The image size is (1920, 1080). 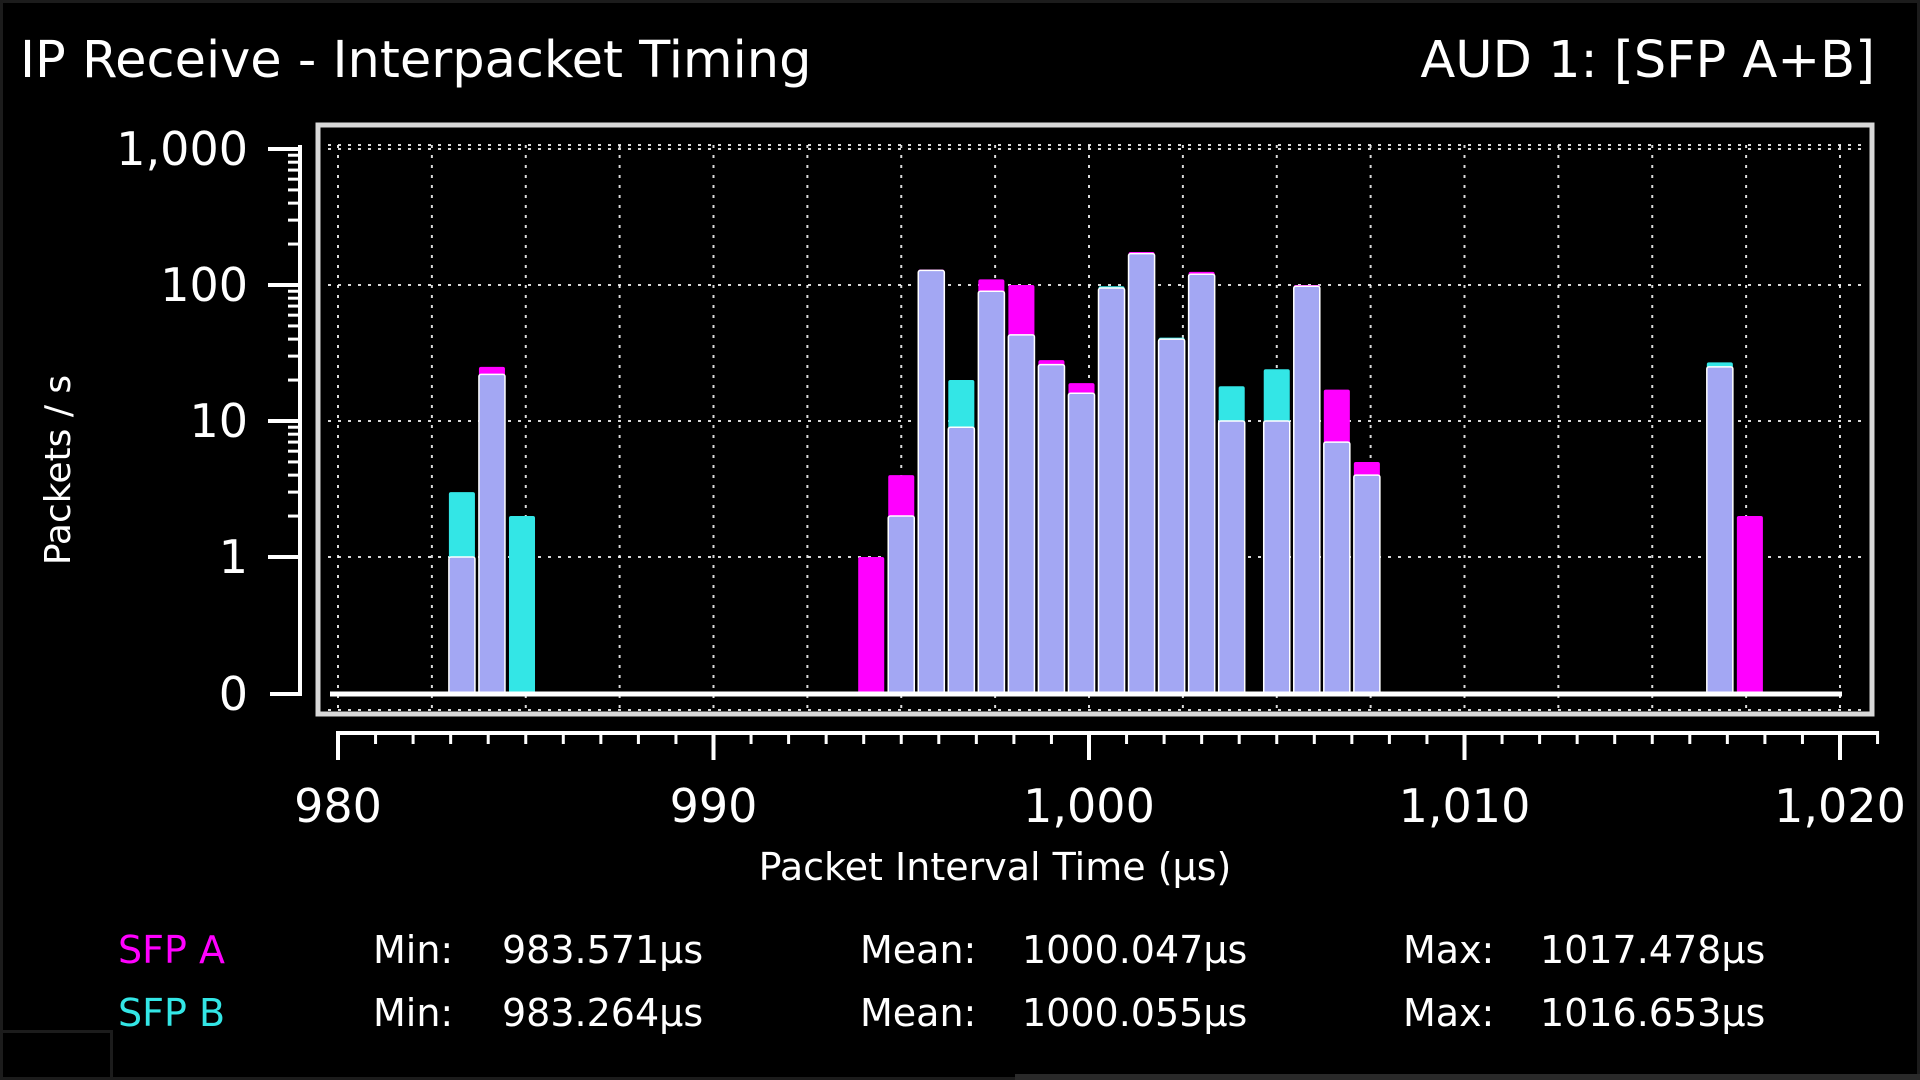 What do you see at coordinates (1653, 1013) in the screenshot?
I see `sfp-b-max-value: 1016.653μs` at bounding box center [1653, 1013].